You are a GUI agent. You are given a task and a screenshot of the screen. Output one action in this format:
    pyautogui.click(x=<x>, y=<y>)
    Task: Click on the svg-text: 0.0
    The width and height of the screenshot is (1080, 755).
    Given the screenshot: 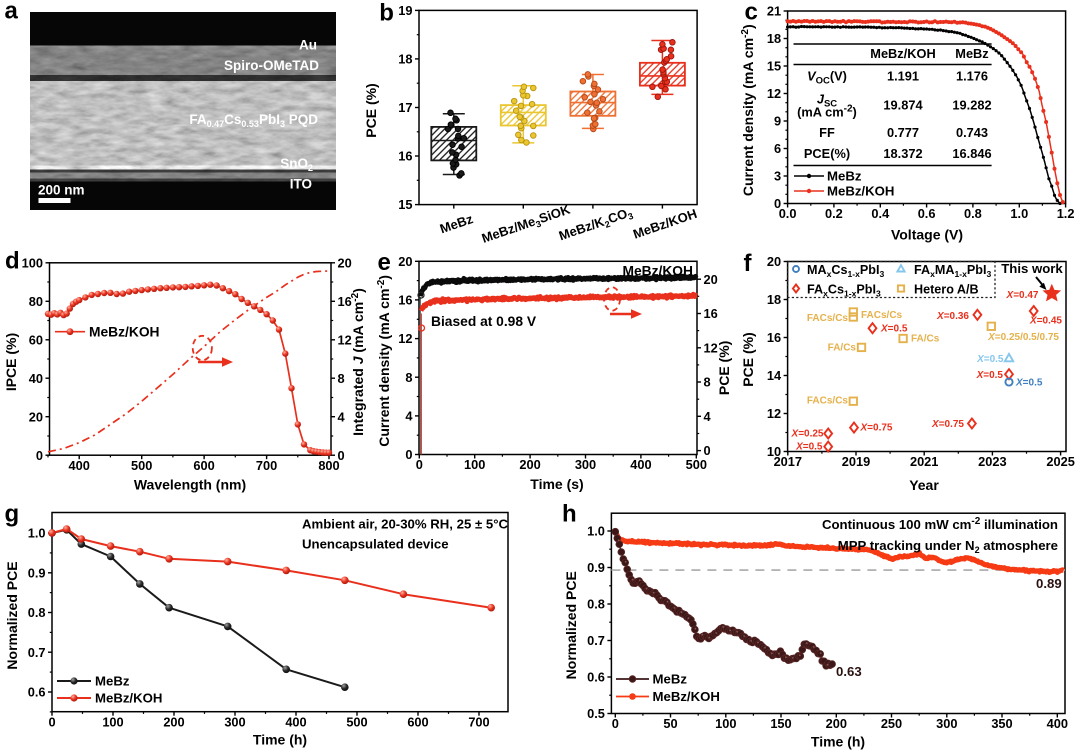 What is the action you would take?
    pyautogui.click(x=788, y=213)
    